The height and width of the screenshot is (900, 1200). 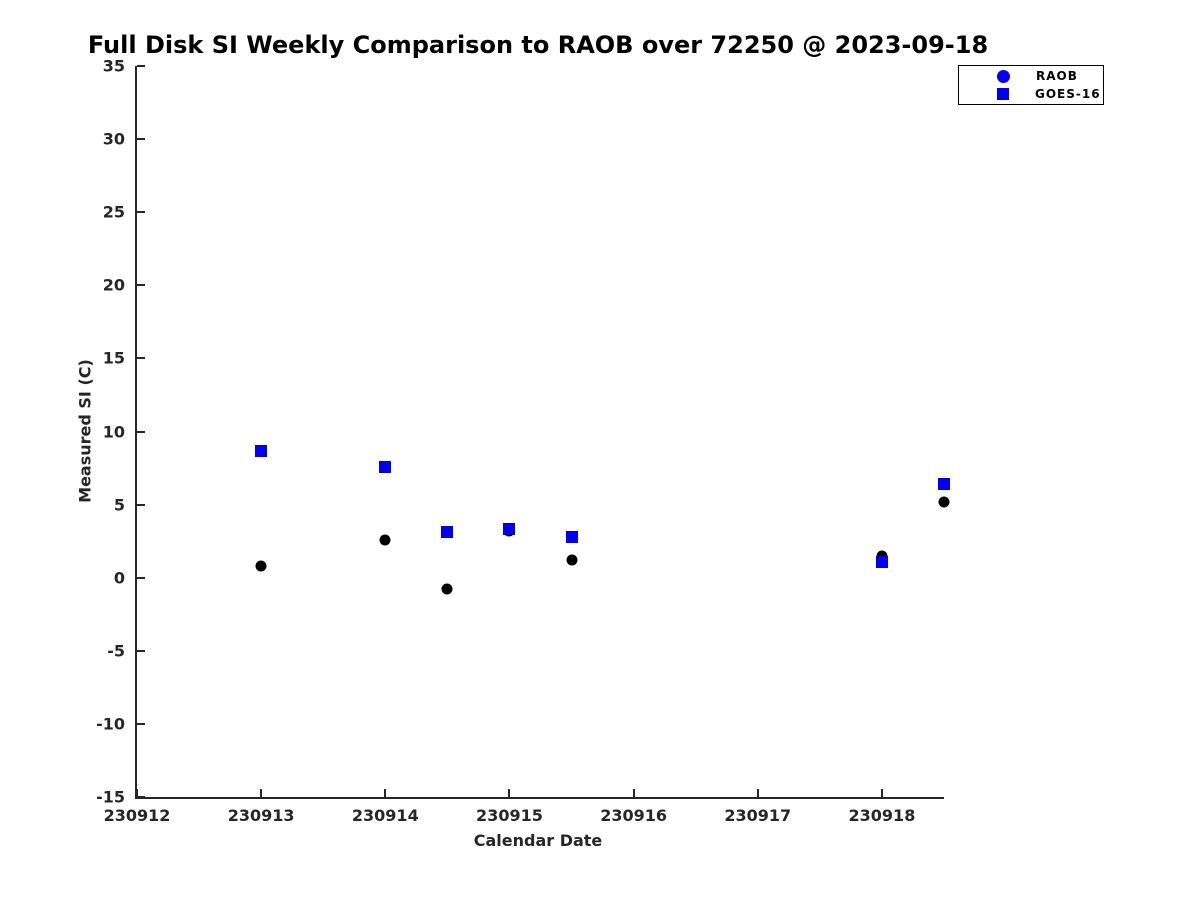 What do you see at coordinates (119, 505) in the screenshot?
I see `y-tick-label: 5` at bounding box center [119, 505].